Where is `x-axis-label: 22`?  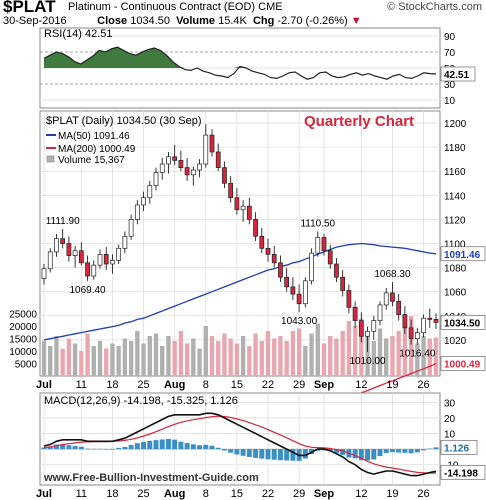
x-axis-label: 22 is located at coordinates (268, 385).